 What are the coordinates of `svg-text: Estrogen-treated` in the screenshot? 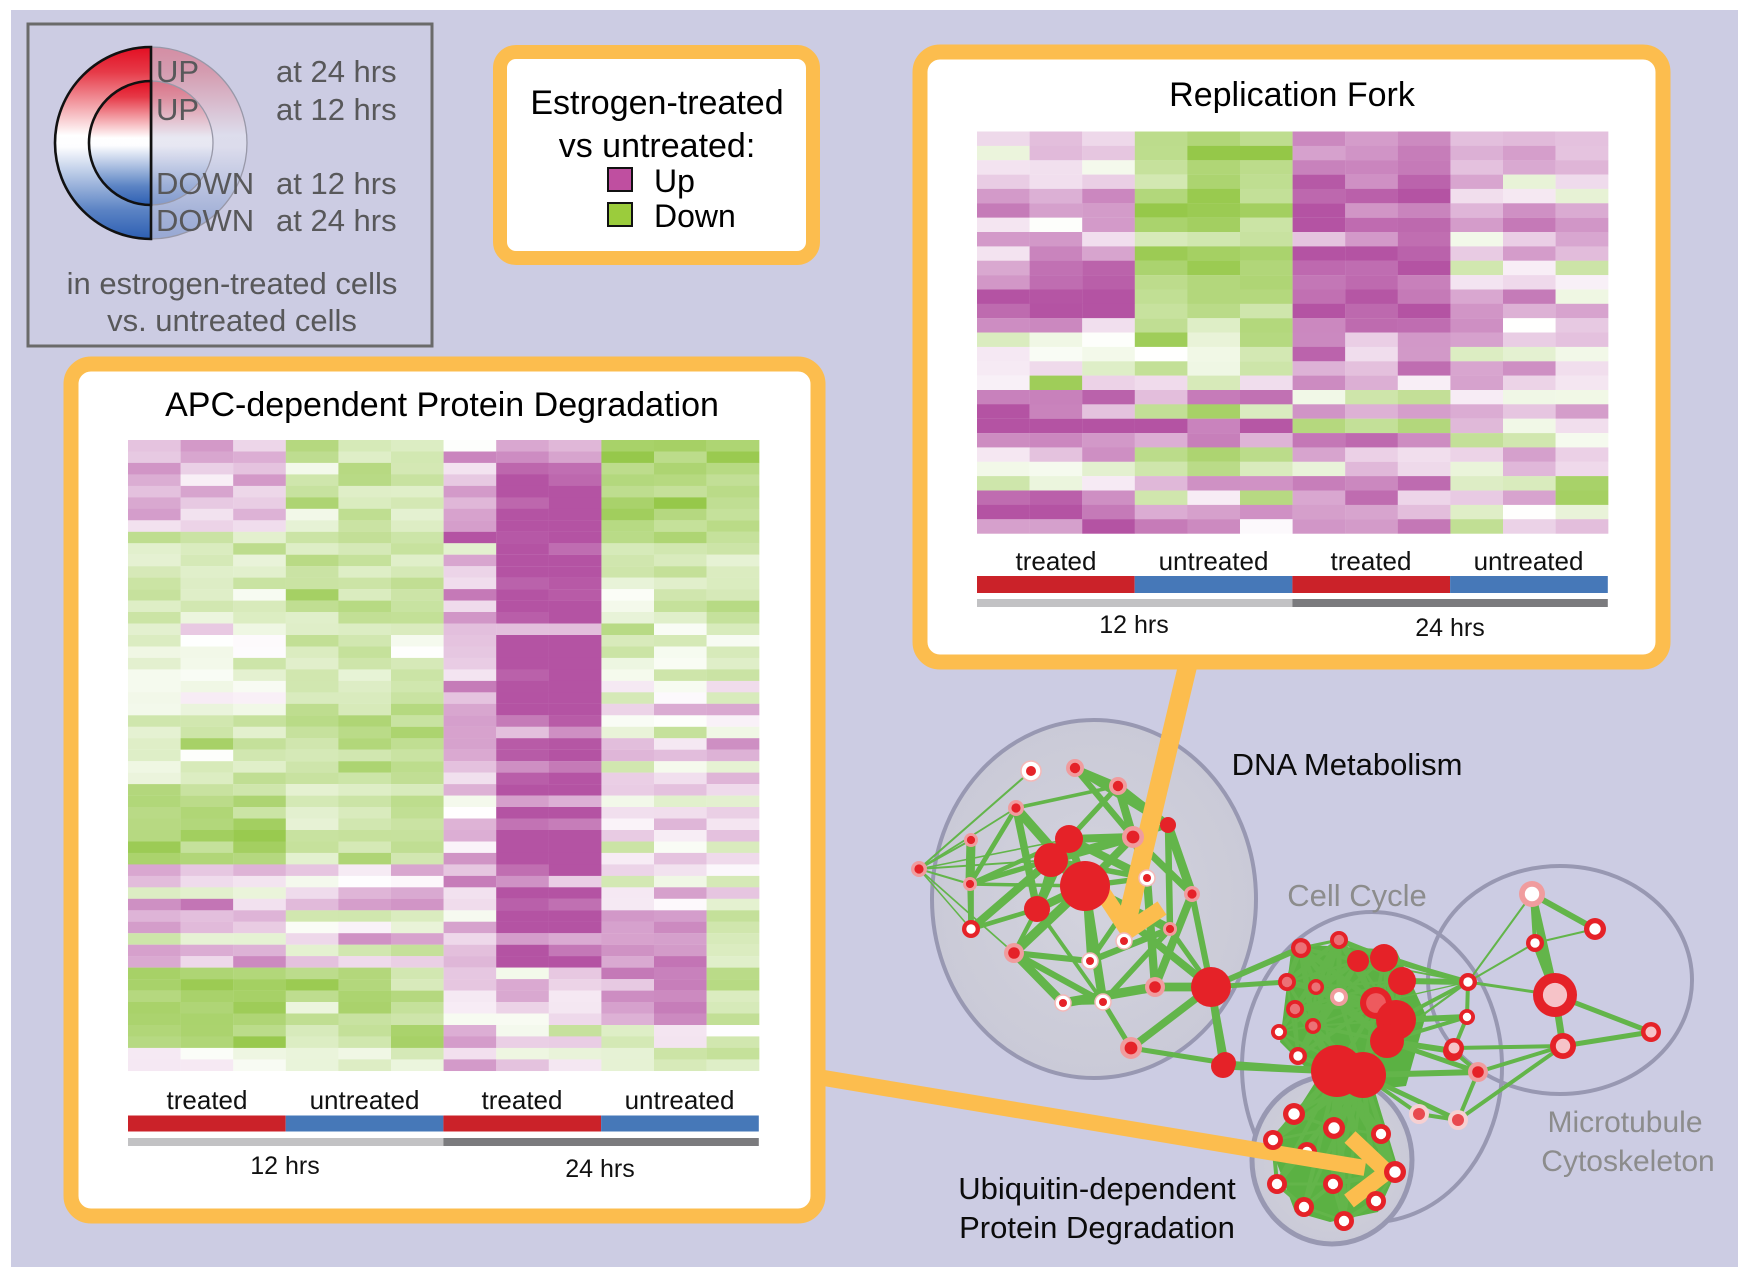 It's located at (656, 103).